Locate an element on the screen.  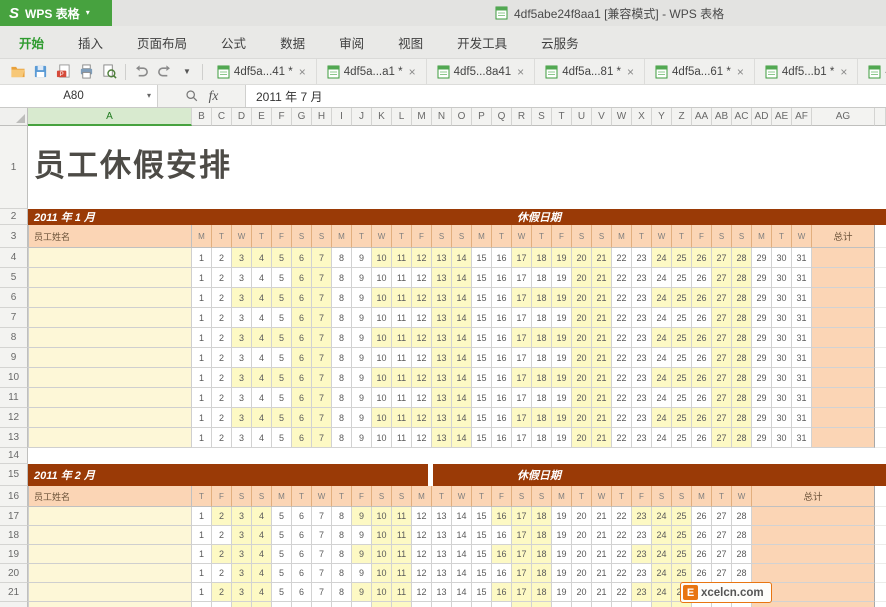
column-header-H: H is located at coordinates (322, 117).